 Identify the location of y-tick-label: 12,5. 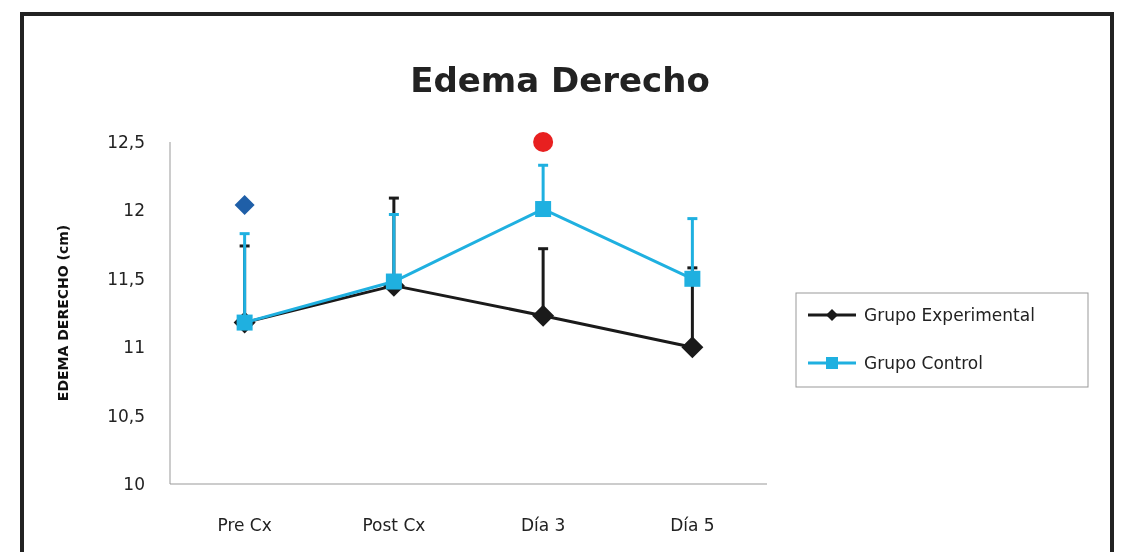
(126, 141).